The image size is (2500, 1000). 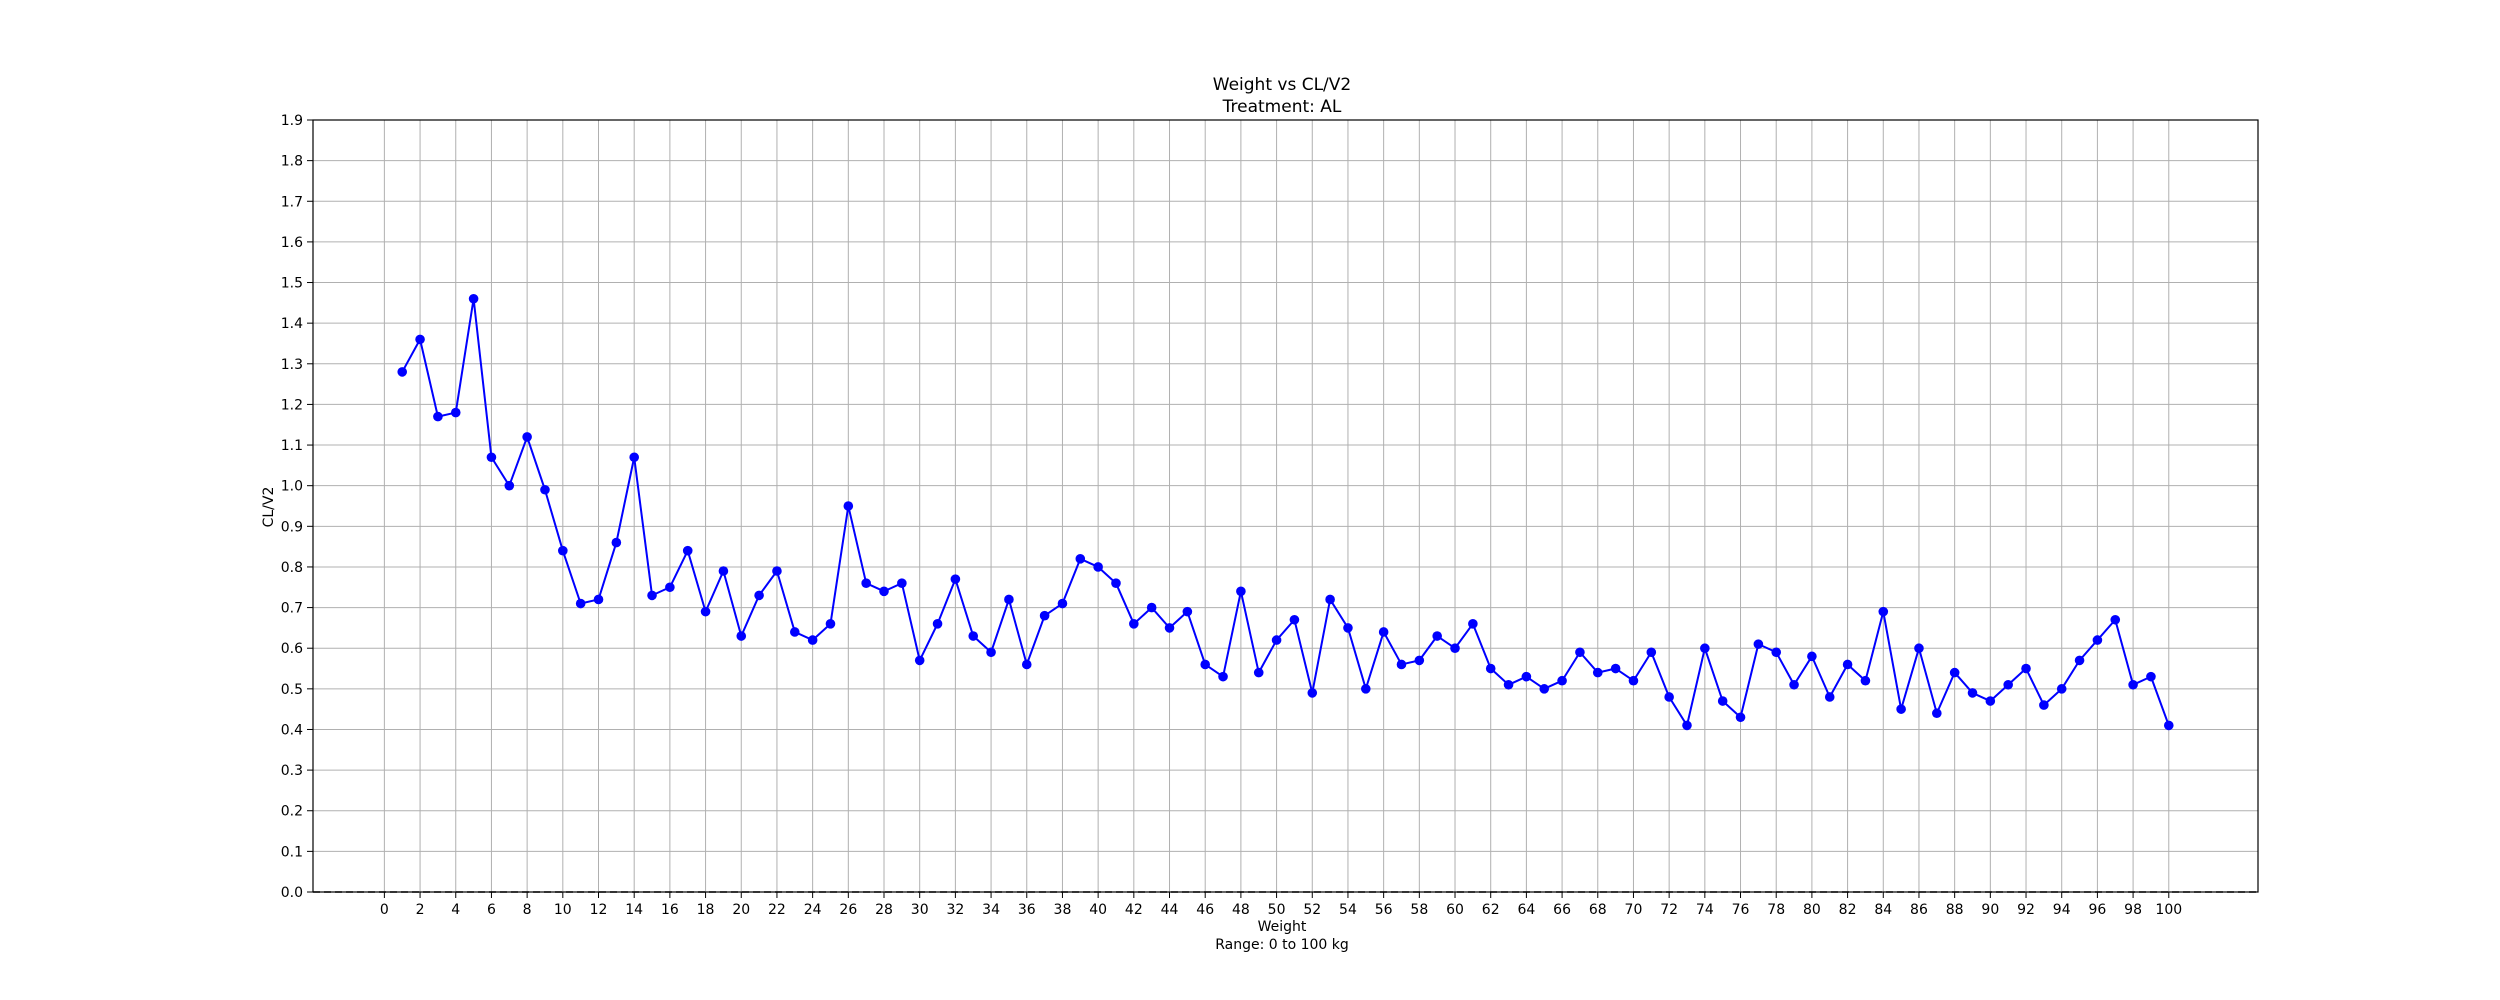 What do you see at coordinates (2133, 910) in the screenshot?
I see `x-tick-label: 98` at bounding box center [2133, 910].